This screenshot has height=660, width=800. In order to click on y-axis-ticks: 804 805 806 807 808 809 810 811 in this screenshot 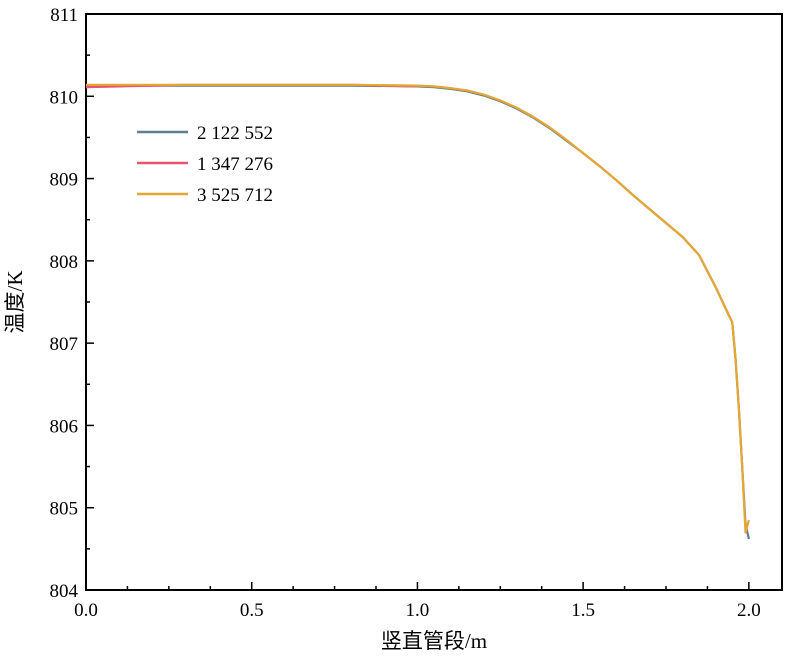, I will do `click(72, 303)`.